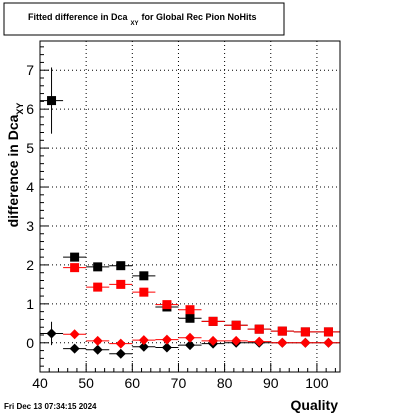 The image size is (400, 414). I want to click on y-tick-label: 3, so click(30, 226).